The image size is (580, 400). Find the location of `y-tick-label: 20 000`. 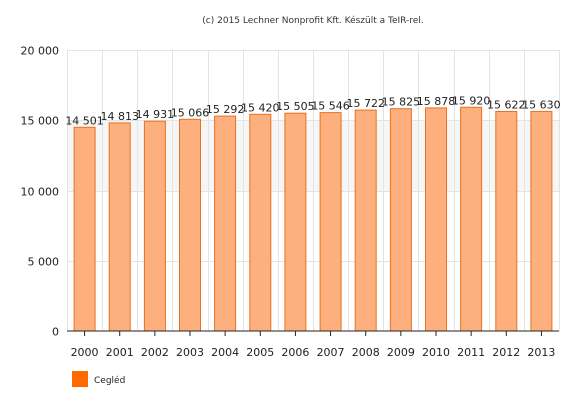

y-tick-label: 20 000 is located at coordinates (40, 51).